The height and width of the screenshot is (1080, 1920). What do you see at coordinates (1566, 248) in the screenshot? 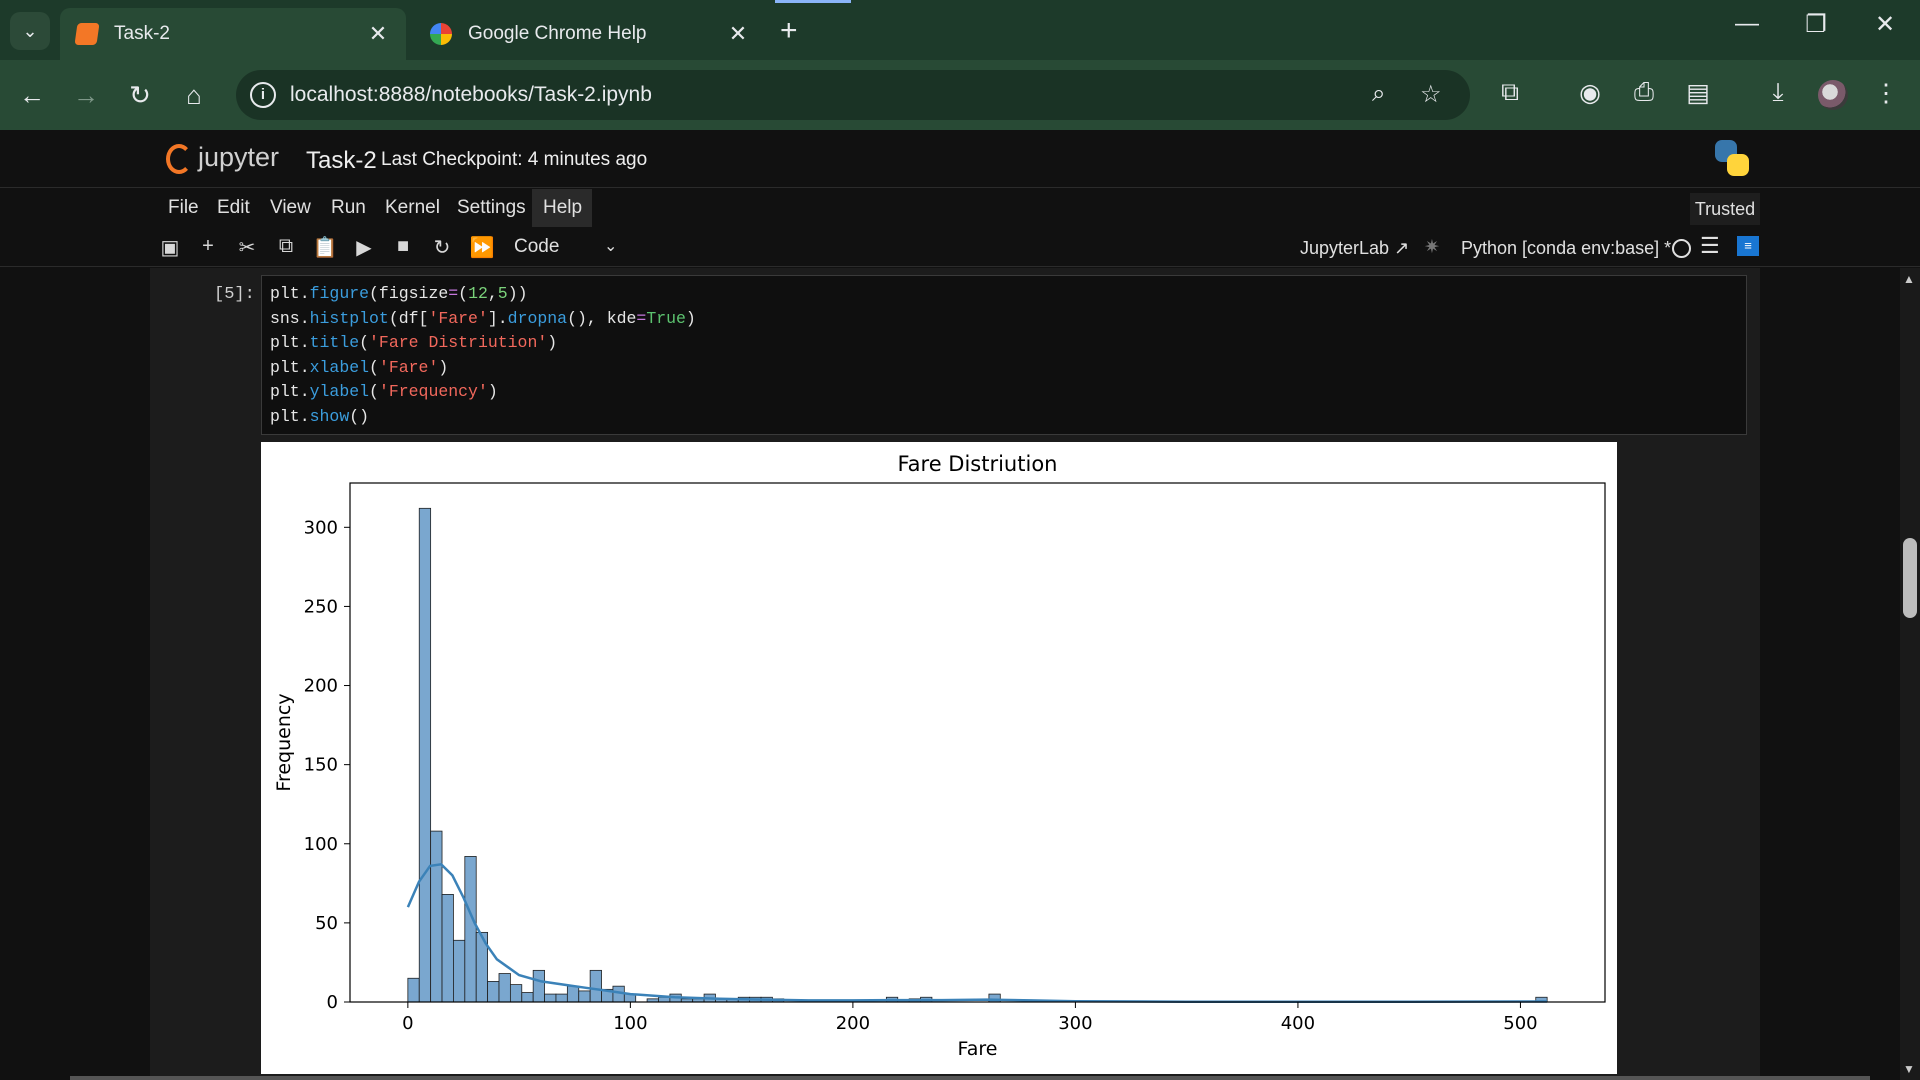
I see `kernel-name: Python [conda env:base] *` at bounding box center [1566, 248].